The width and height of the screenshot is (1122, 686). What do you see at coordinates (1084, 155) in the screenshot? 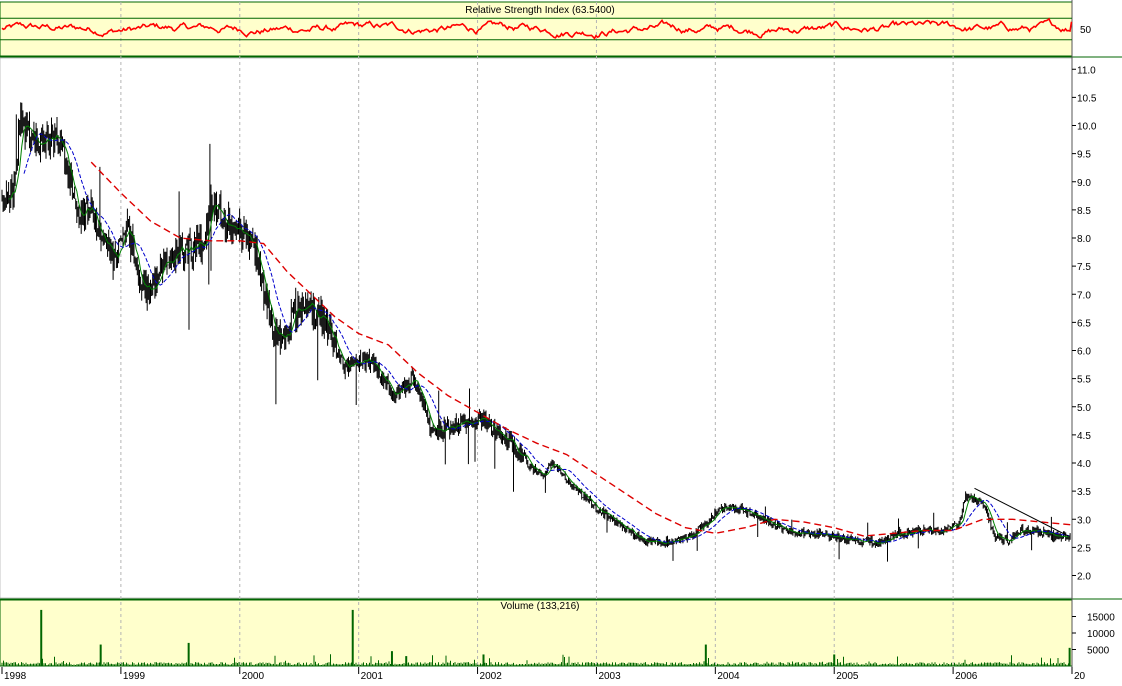
I see `price-y-tick-label: 9.5` at bounding box center [1084, 155].